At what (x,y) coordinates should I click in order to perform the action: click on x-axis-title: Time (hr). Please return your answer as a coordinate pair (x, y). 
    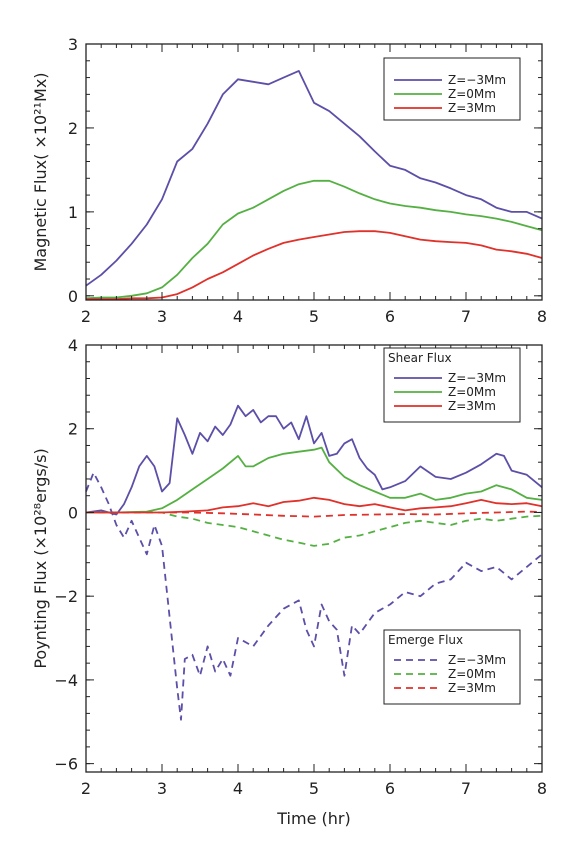
    Looking at the image, I should click on (313, 818).